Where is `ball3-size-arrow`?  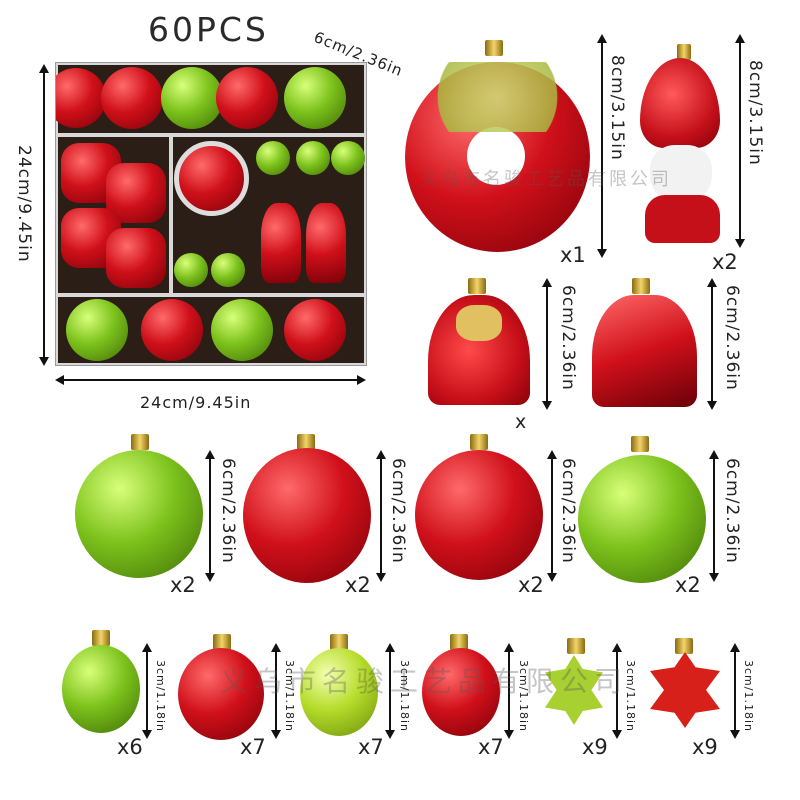 ball3-size-arrow is located at coordinates (552, 516).